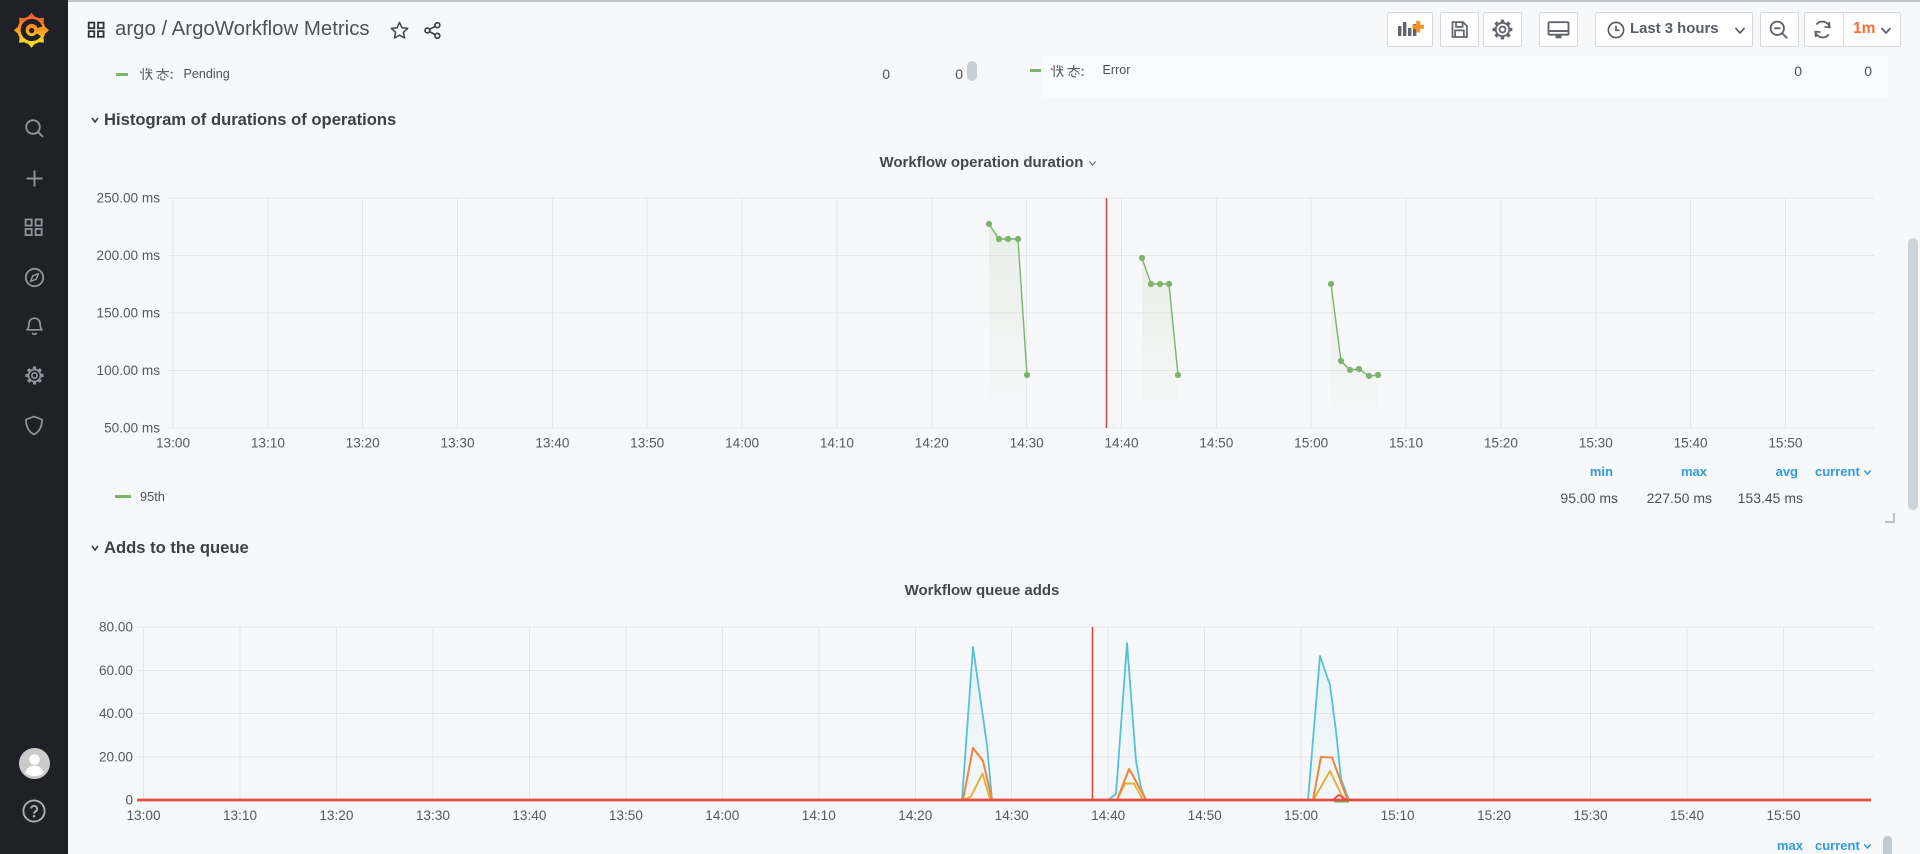 The height and width of the screenshot is (854, 1920). What do you see at coordinates (116, 670) in the screenshot?
I see `svg-text: 60.00` at bounding box center [116, 670].